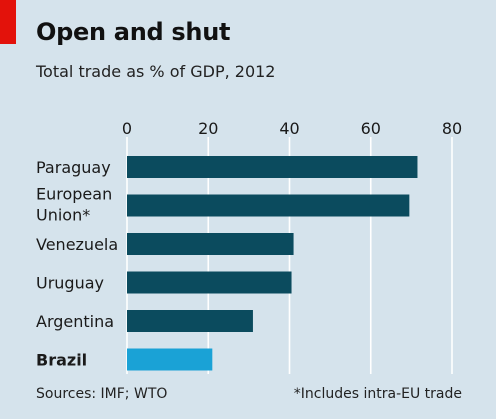 Image resolution: width=496 pixels, height=419 pixels. What do you see at coordinates (289, 128) in the screenshot?
I see `x-tick-label: 40` at bounding box center [289, 128].